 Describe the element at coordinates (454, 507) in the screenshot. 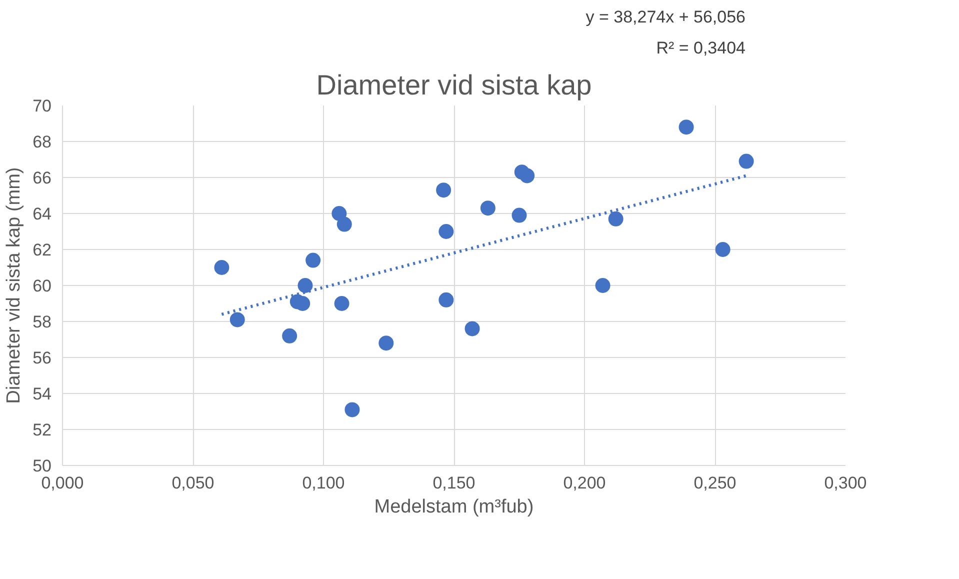

I see `x-axis-title: Medelstam (m³fub)` at that location.